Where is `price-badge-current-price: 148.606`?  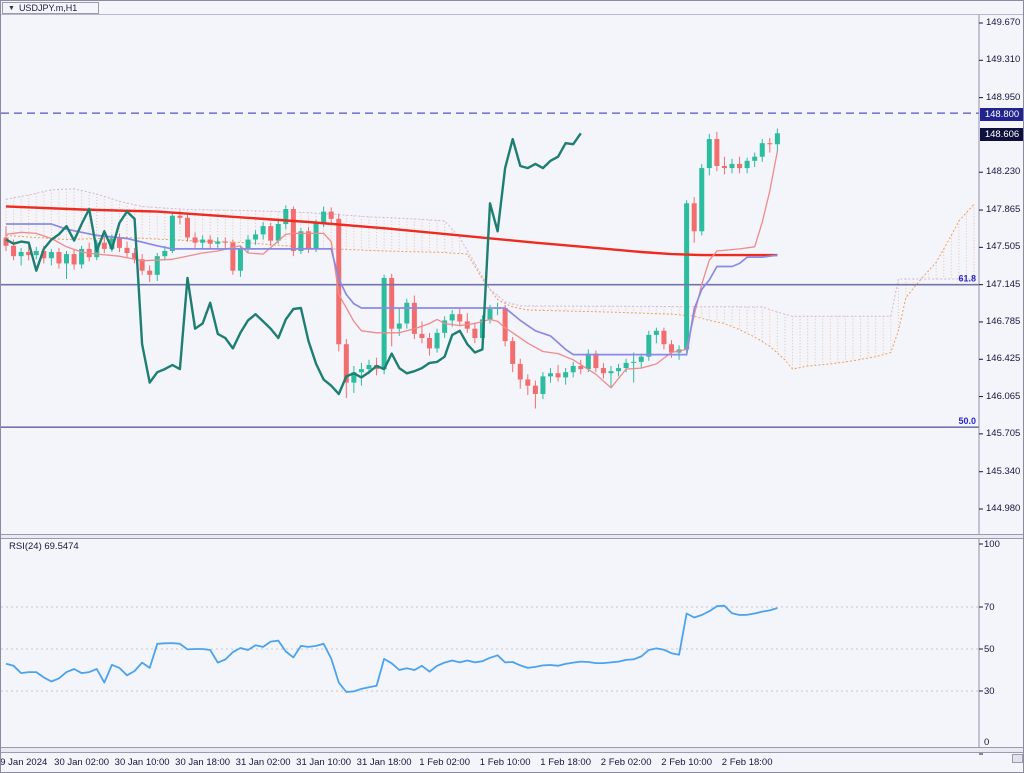
price-badge-current-price: 148.606 is located at coordinates (1001, 134).